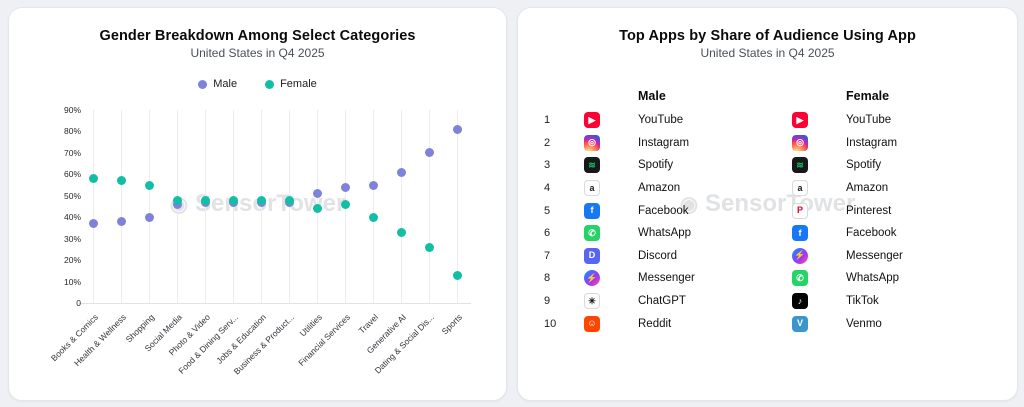 The width and height of the screenshot is (1024, 407). I want to click on female-app-name: Facebook, so click(871, 233).